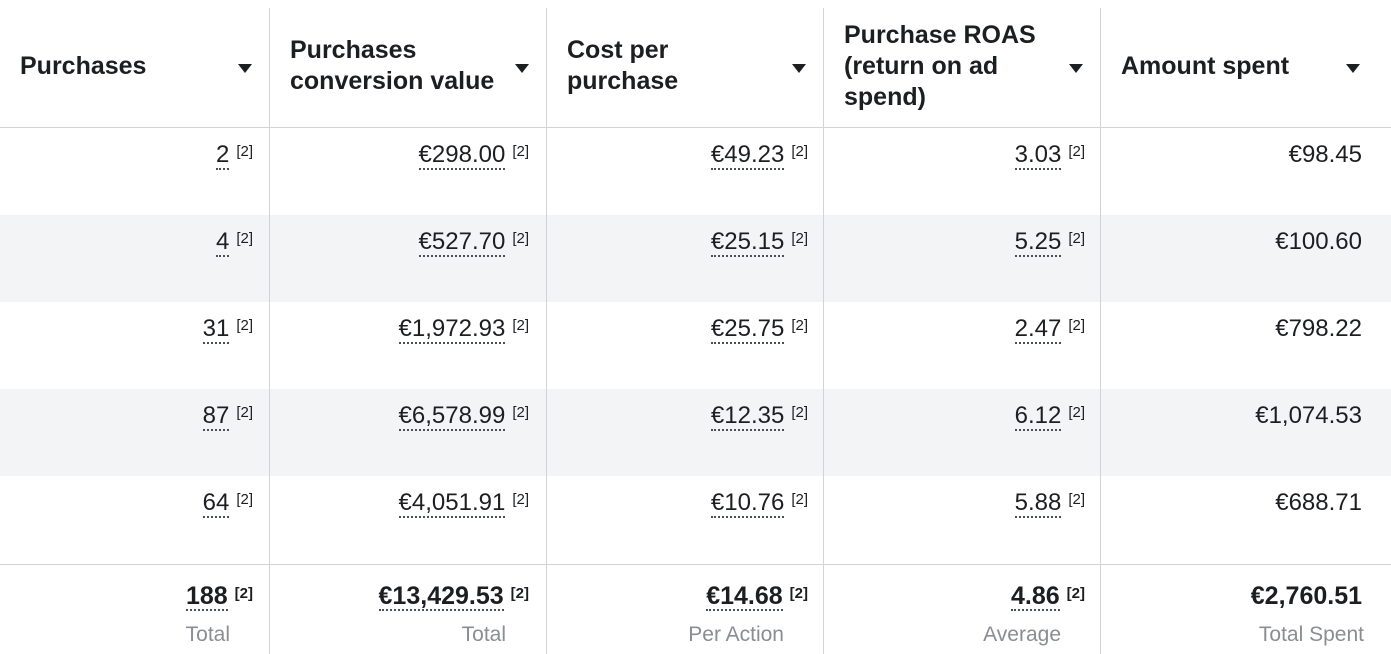  What do you see at coordinates (677, 598) in the screenshot?
I see `total-cost-per-purchase: €14.68 [2]` at bounding box center [677, 598].